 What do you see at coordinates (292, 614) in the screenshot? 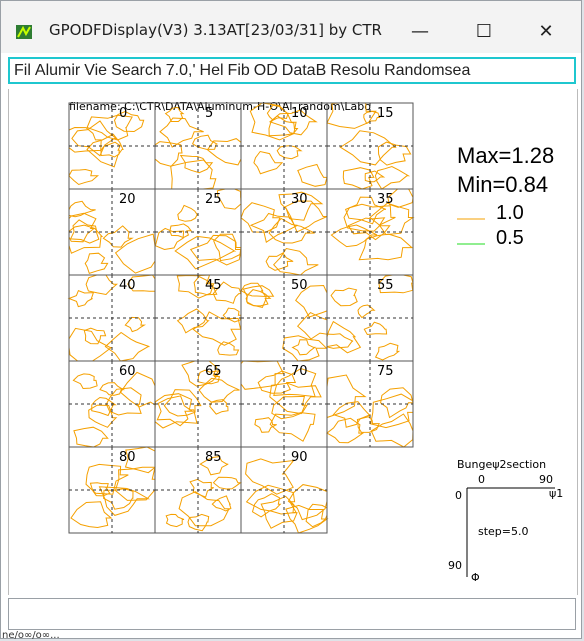
I see `status-field` at bounding box center [292, 614].